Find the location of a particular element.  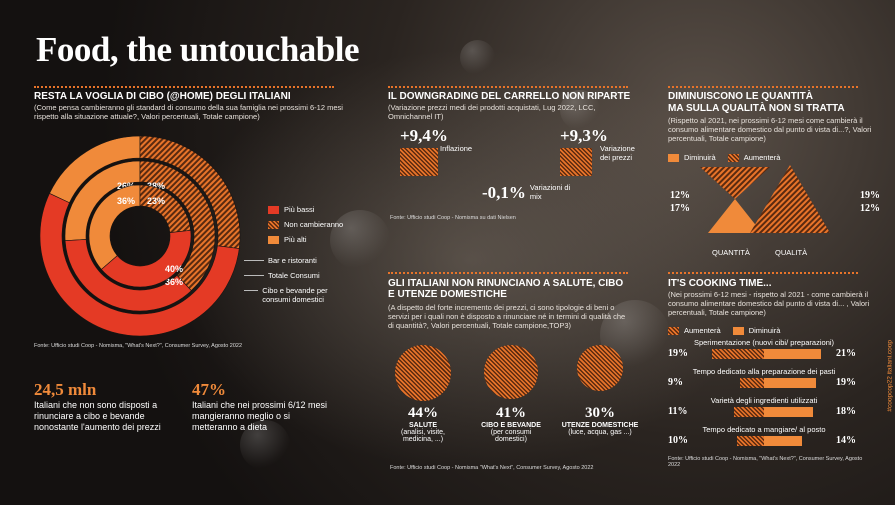

ring-legend-item: Bar e ristoranti is located at coordinates (299, 260).